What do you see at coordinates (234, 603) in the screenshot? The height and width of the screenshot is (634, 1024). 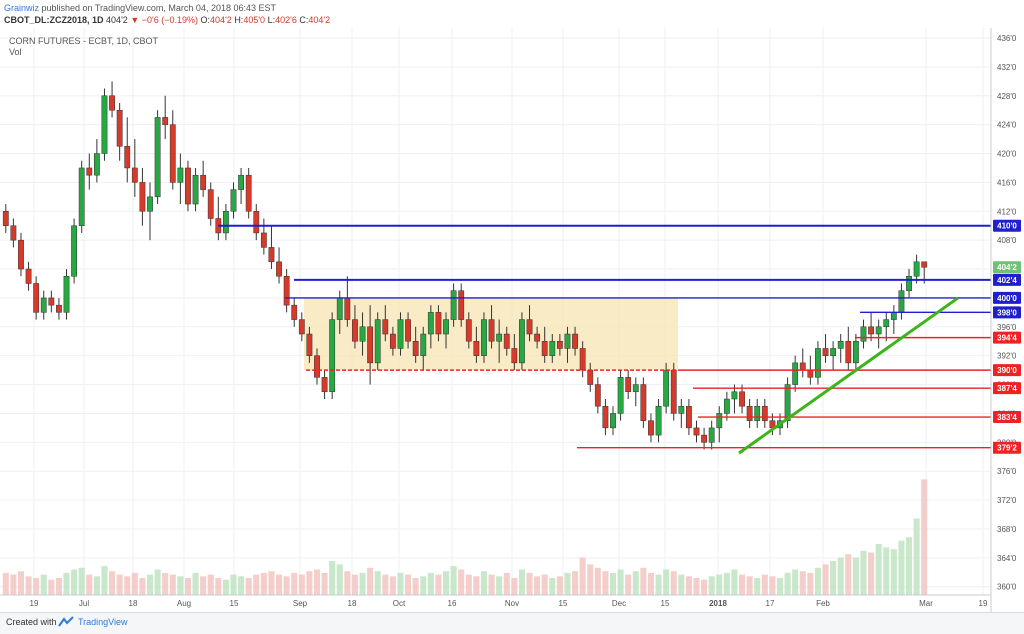 I see `x-tick-label: 15` at bounding box center [234, 603].